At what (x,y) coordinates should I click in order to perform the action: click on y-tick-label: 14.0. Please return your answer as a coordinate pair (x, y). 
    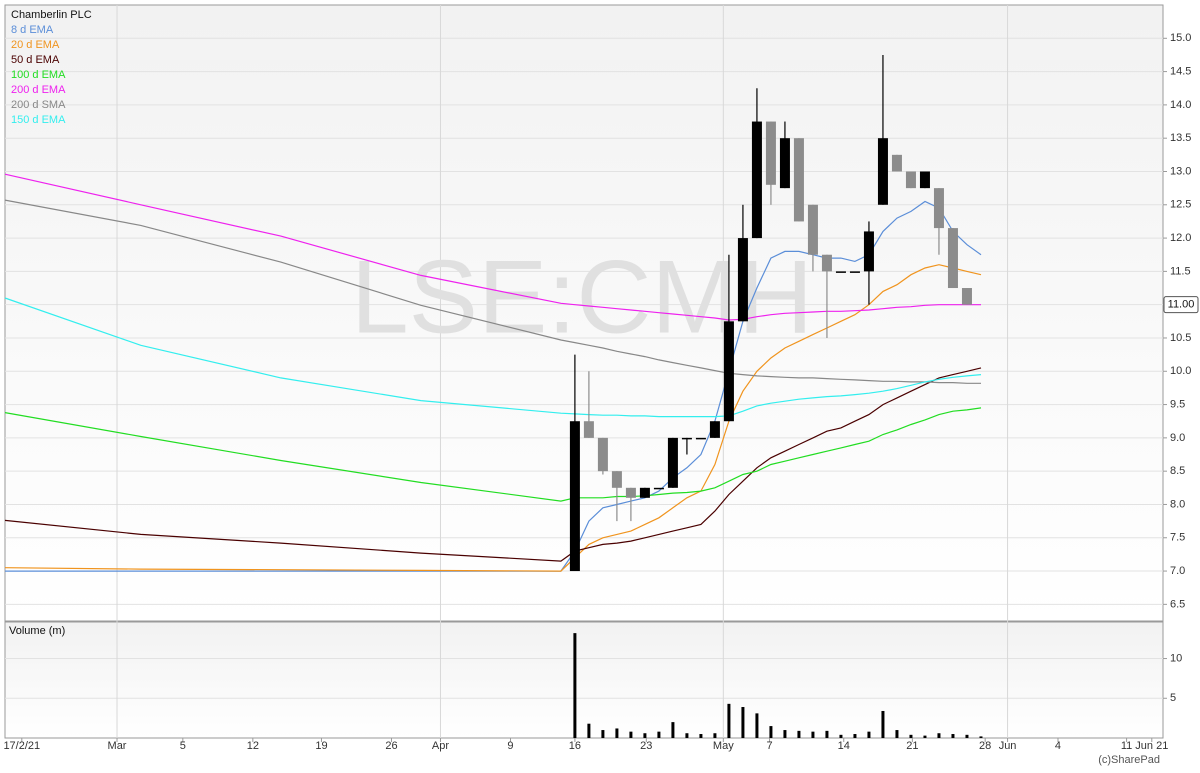
    Looking at the image, I should click on (1180, 105).